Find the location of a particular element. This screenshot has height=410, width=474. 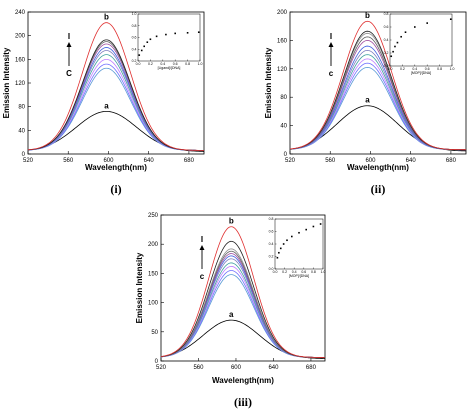

inset-y-tick-label: 0.0 is located at coordinates (386, 66).